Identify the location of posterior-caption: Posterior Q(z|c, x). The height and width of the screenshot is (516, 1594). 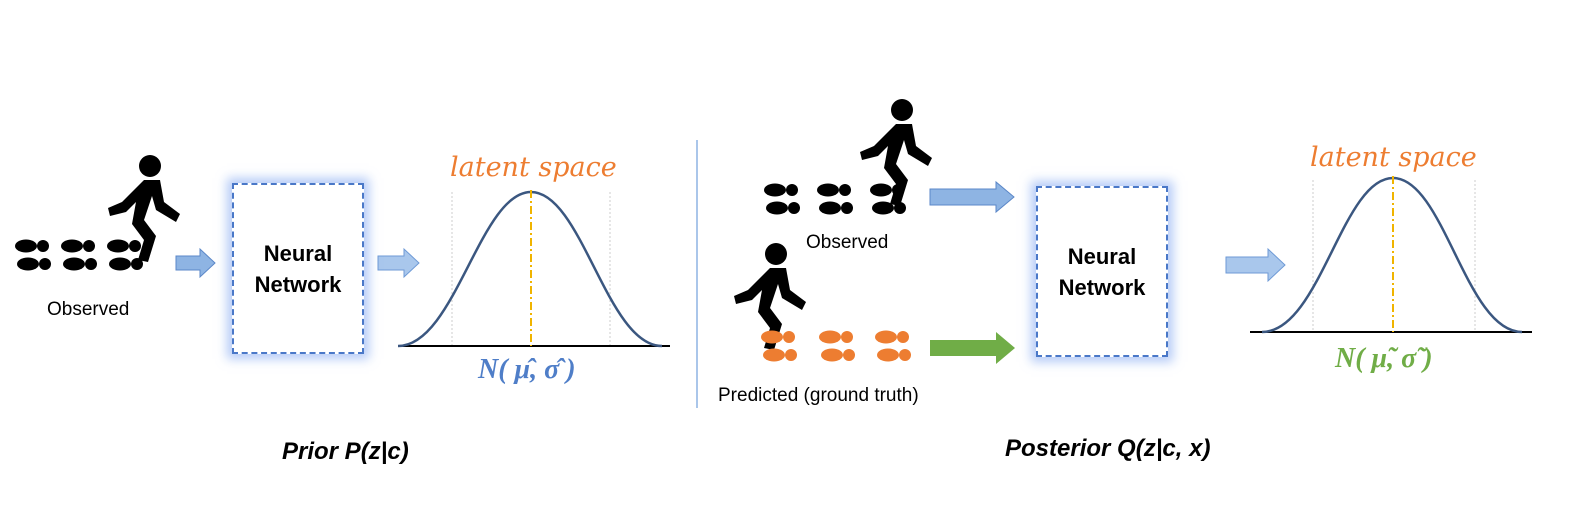
(1108, 448).